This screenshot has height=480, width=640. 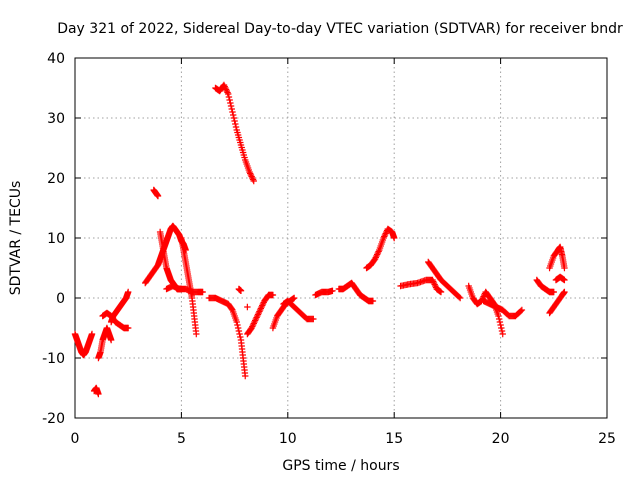 I want to click on x-tick-label: 25, so click(x=607, y=439).